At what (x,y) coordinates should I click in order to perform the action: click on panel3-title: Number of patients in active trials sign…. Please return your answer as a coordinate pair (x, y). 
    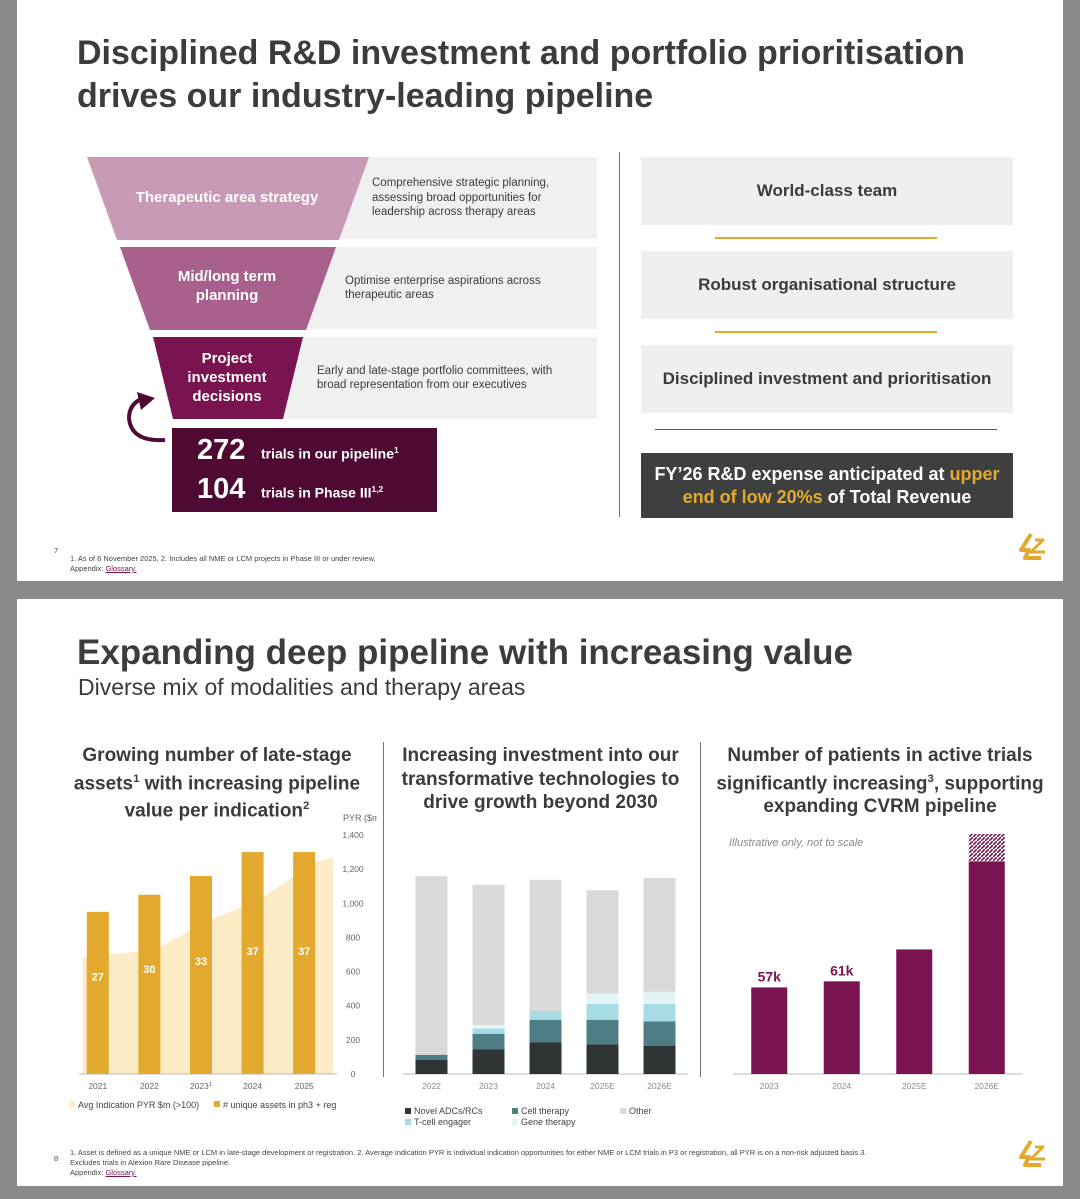
    Looking at the image, I should click on (880, 781).